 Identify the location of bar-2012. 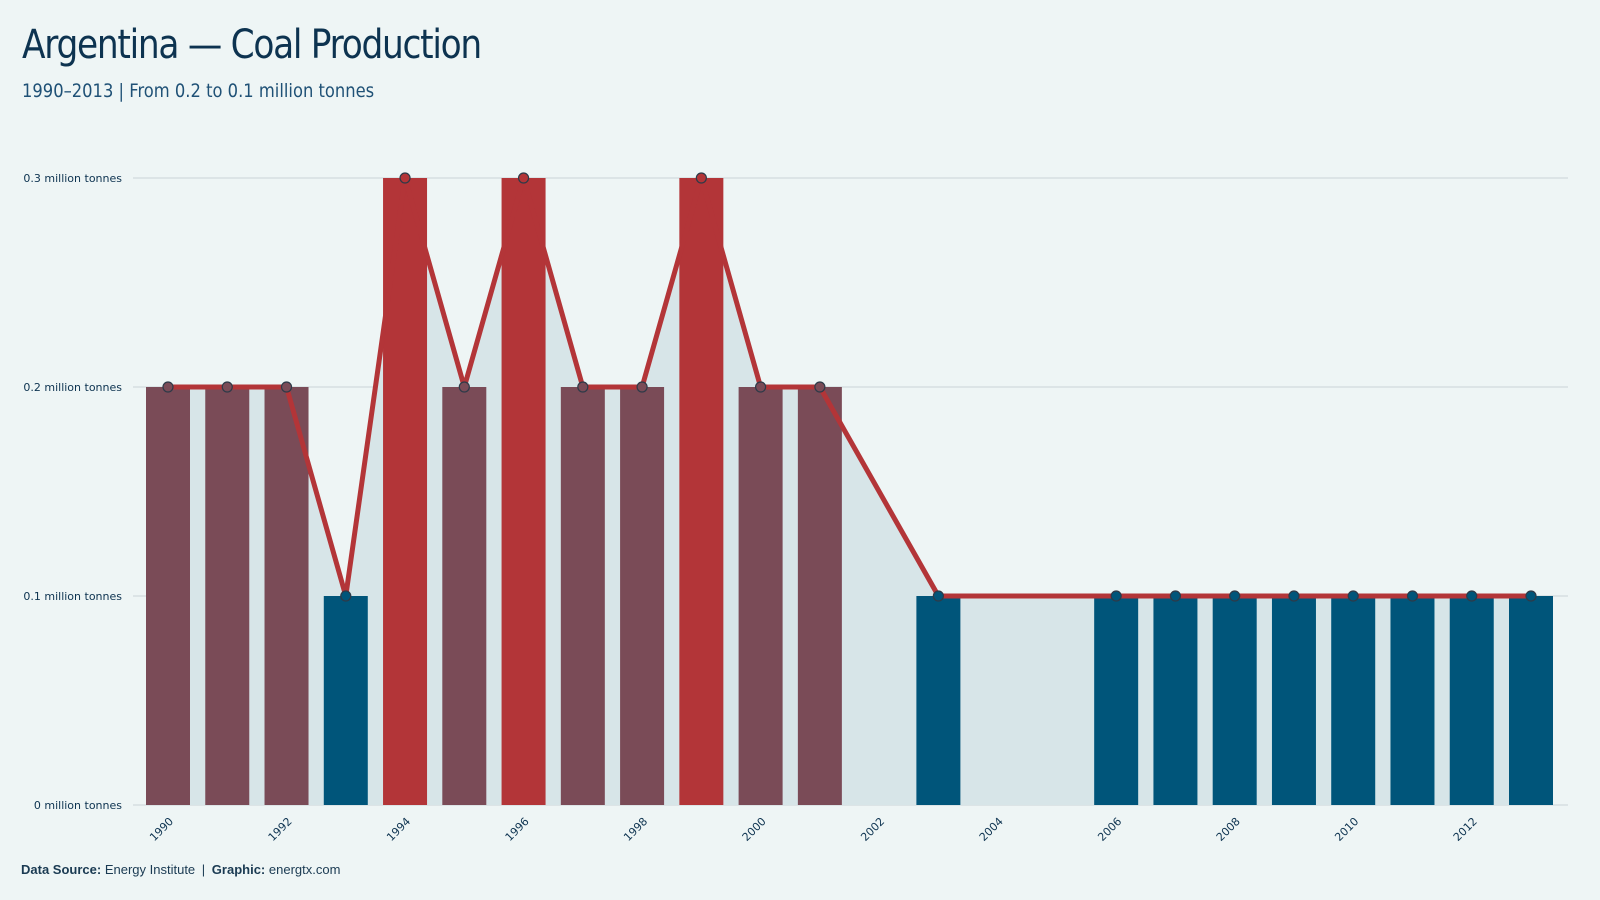
(1471, 700).